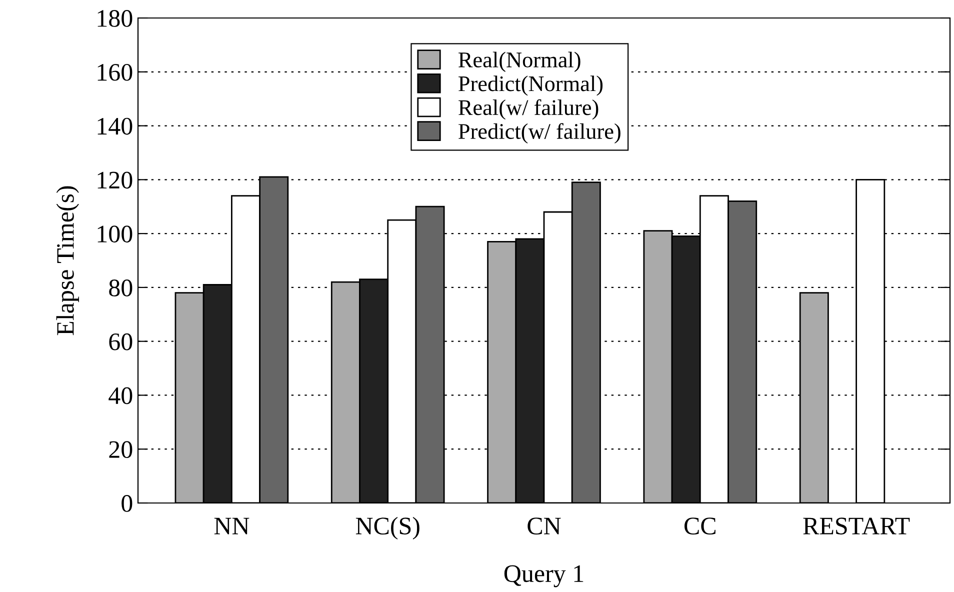 This screenshot has height=592, width=954. I want to click on legend-label: Real(w/ failure), so click(528, 109).